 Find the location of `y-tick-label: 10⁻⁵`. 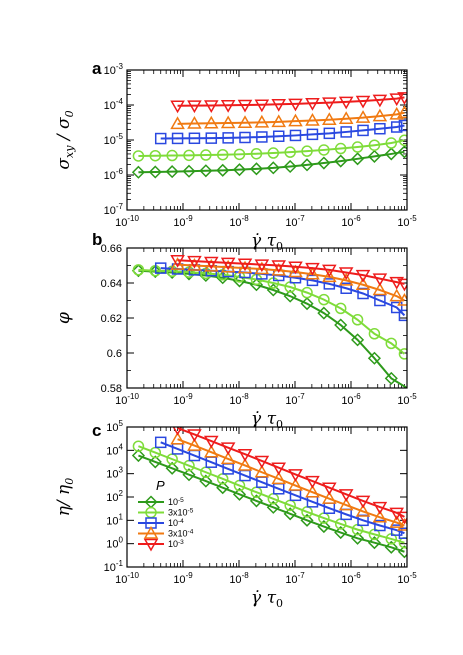

y-tick-label: 10⁻⁵ is located at coordinates (114, 139).